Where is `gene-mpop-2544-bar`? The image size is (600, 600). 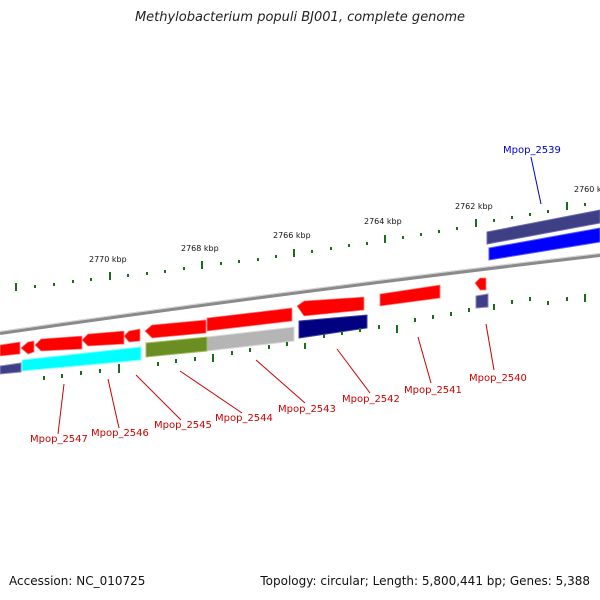 gene-mpop-2544-bar is located at coordinates (250, 339).